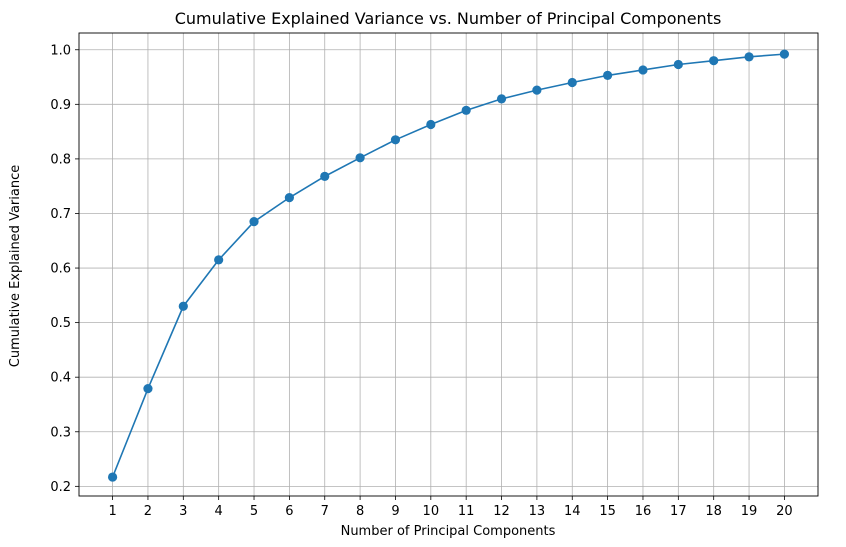 This screenshot has width=846, height=547. I want to click on y-tick-label: 1.0, so click(60, 50).